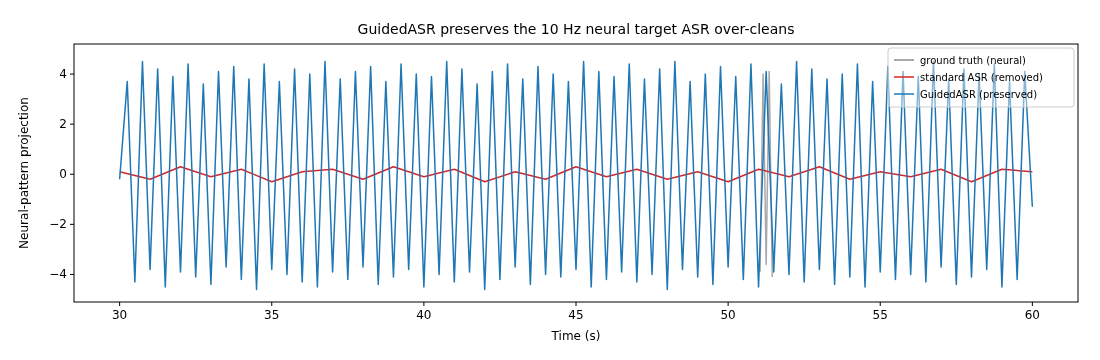  Describe the element at coordinates (58, 224) in the screenshot. I see `y-tick-label: −2` at that location.